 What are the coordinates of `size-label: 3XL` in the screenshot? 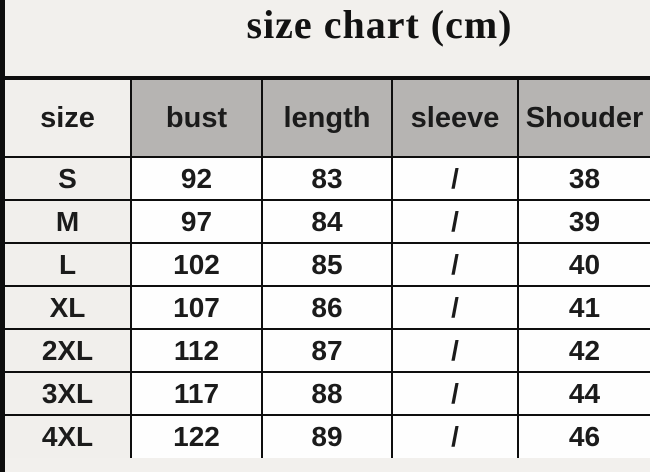 It's located at (68, 393).